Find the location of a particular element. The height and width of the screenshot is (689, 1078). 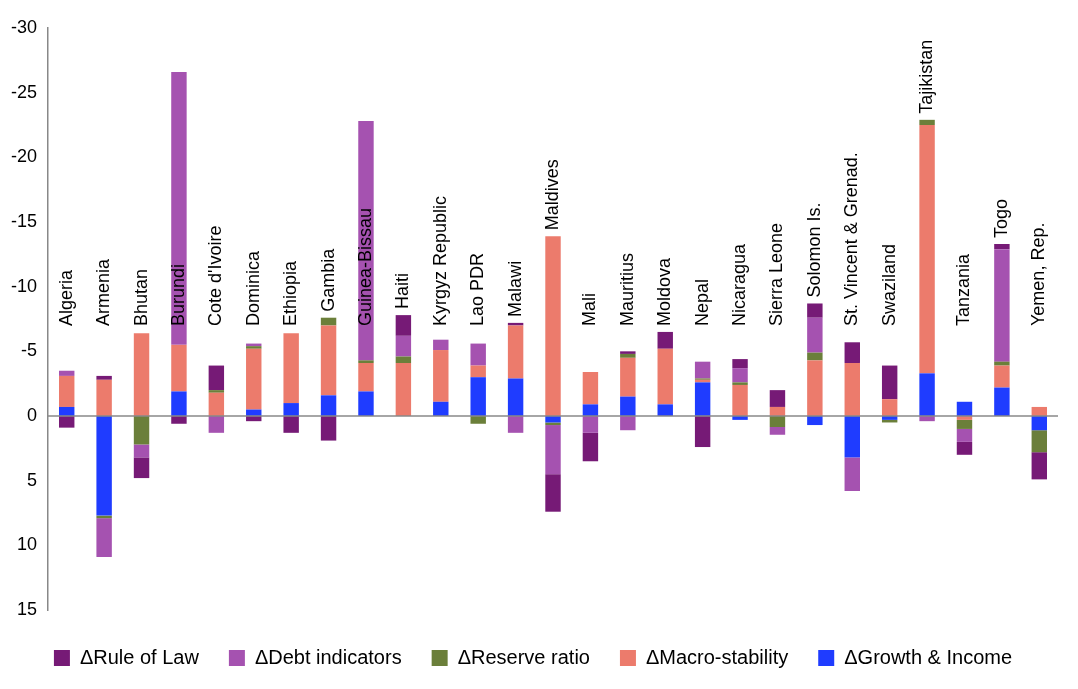

x-tick-label: Bhutan is located at coordinates (140, 297).